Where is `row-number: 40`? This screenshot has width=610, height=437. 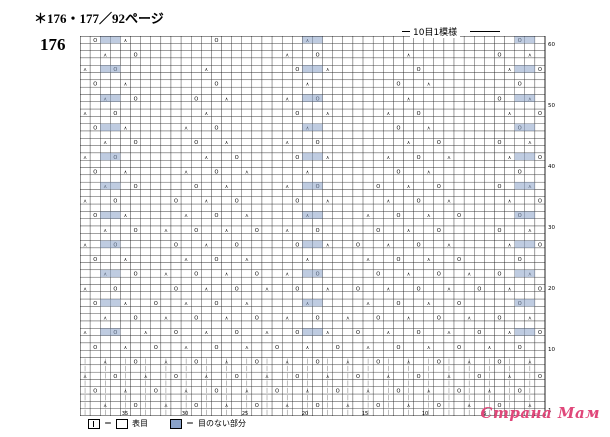
row-number: 40 is located at coordinates (551, 167).